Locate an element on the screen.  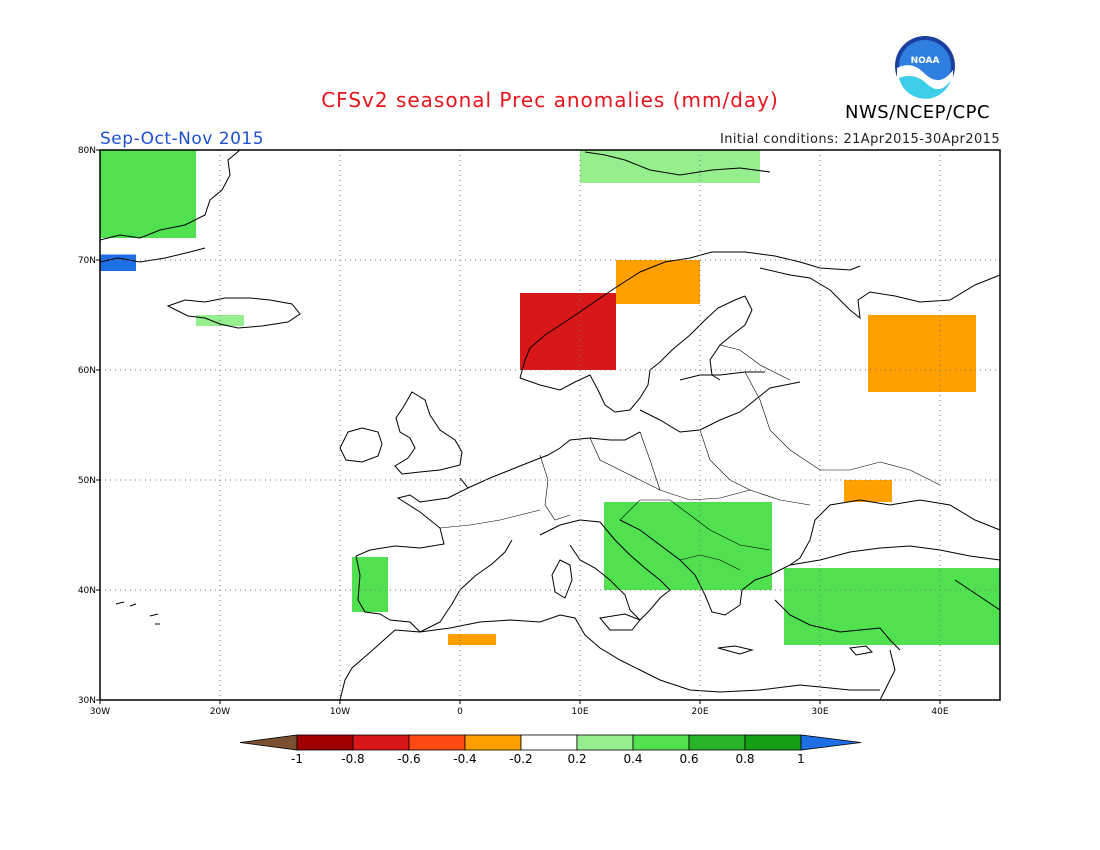
season-label: Sep-Oct-Nov 2015 is located at coordinates (182, 139).